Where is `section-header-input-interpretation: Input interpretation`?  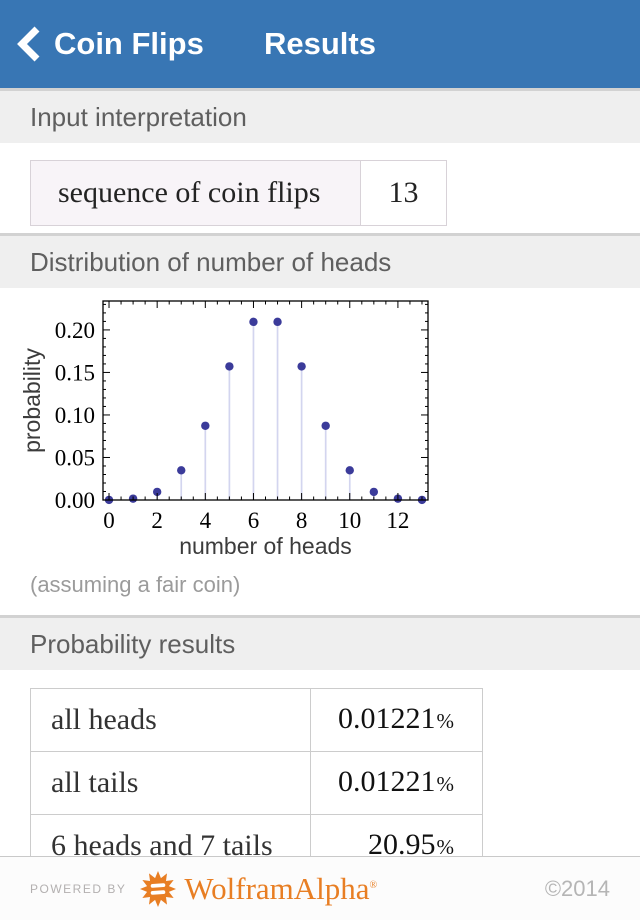 section-header-input-interpretation: Input interpretation is located at coordinates (320, 115).